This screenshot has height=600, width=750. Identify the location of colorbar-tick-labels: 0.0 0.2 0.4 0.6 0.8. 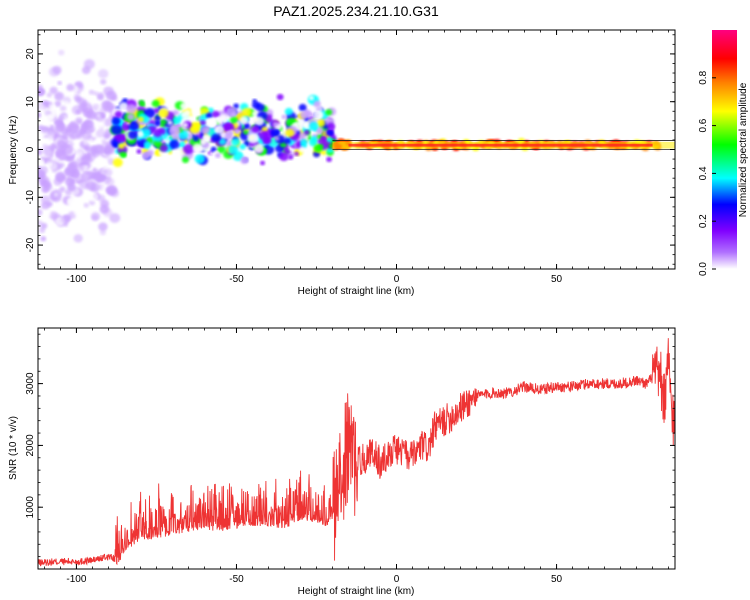
(707, 173).